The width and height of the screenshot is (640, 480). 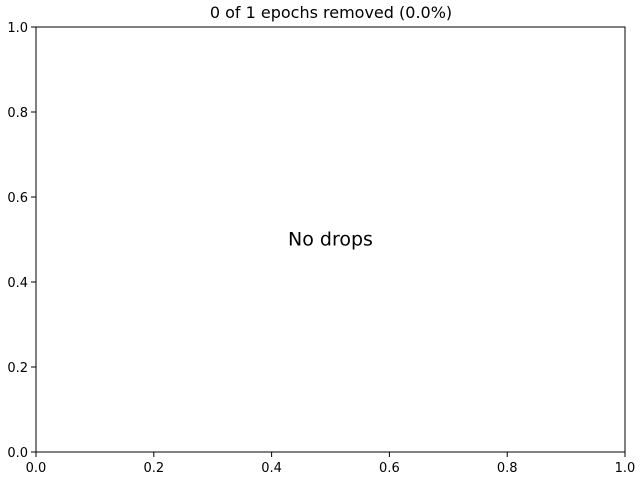 I want to click on y-tick-label: 1.0, so click(x=17, y=28).